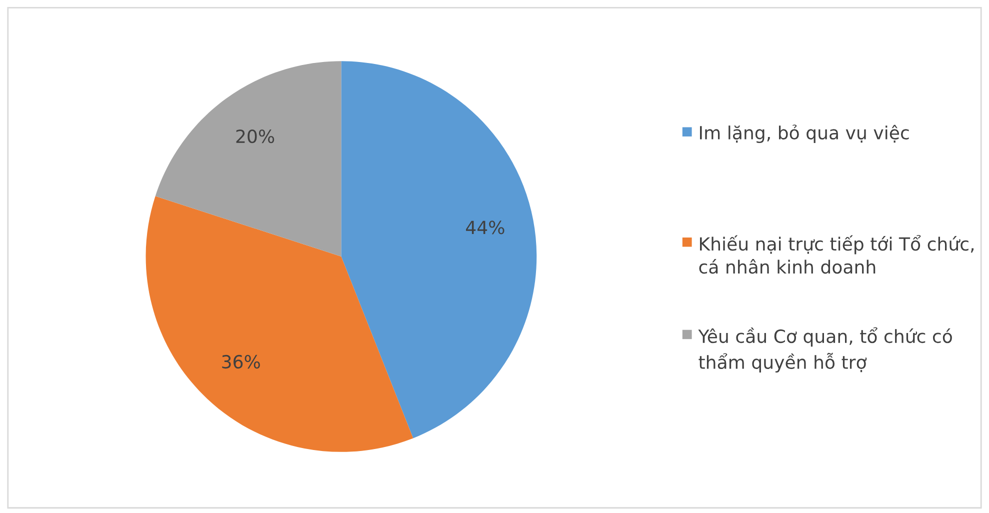 The image size is (989, 513). What do you see at coordinates (255, 137) in the screenshot?
I see `data-label: 20%` at bounding box center [255, 137].